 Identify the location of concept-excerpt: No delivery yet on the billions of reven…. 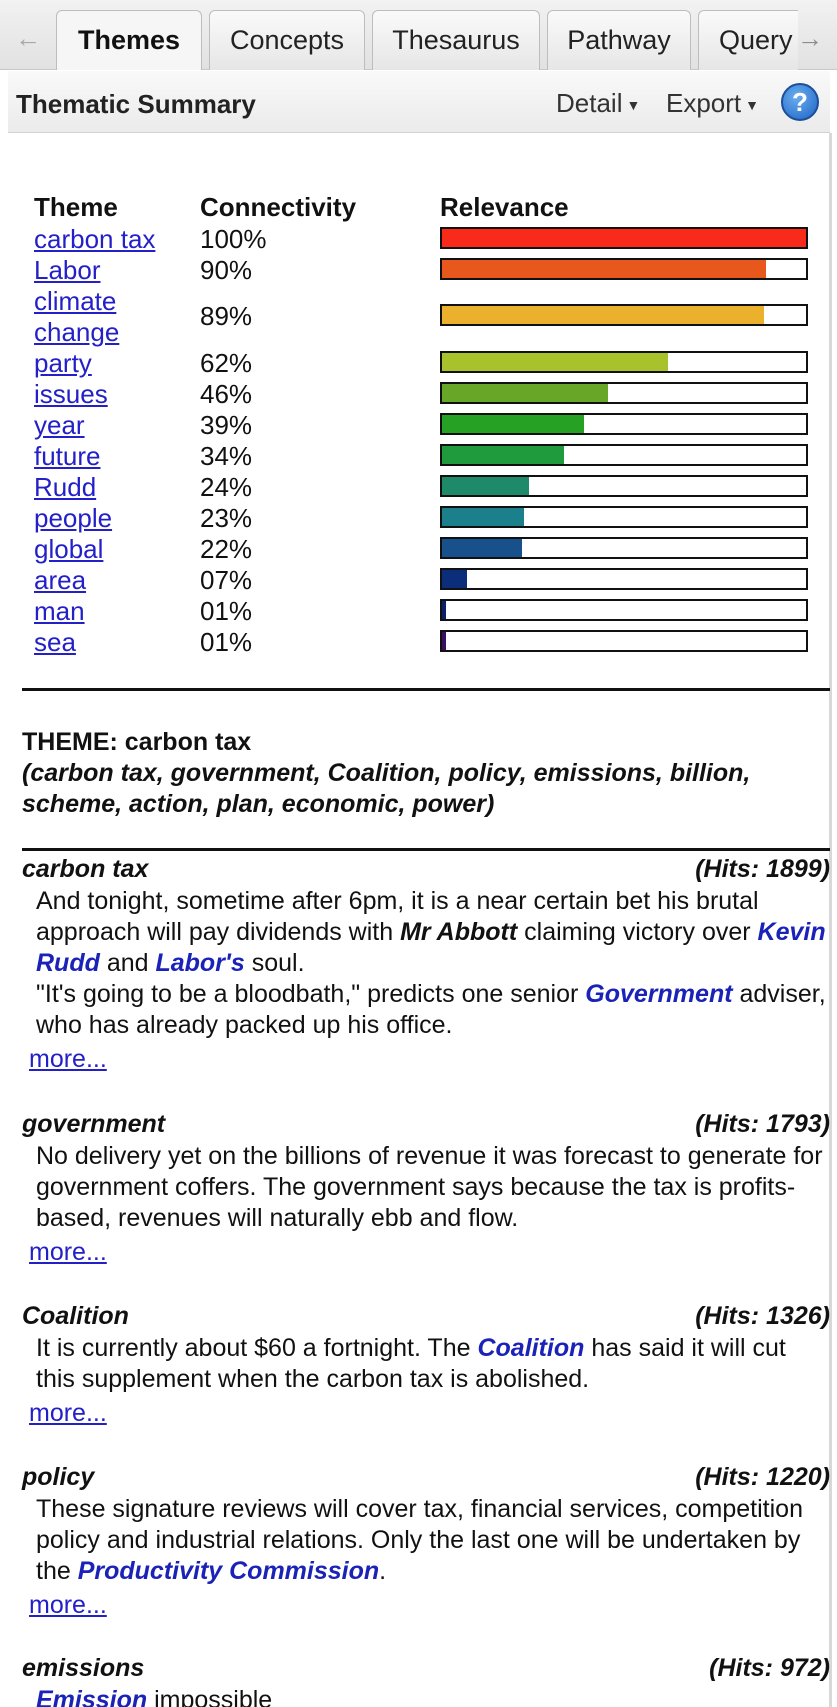
(433, 1187).